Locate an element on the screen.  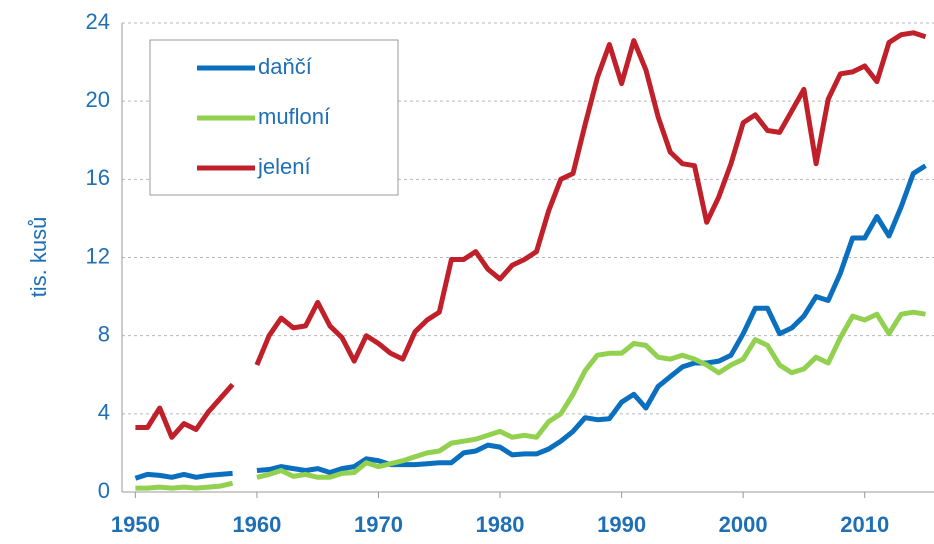
y-tick-label: 0 is located at coordinates (104, 490).